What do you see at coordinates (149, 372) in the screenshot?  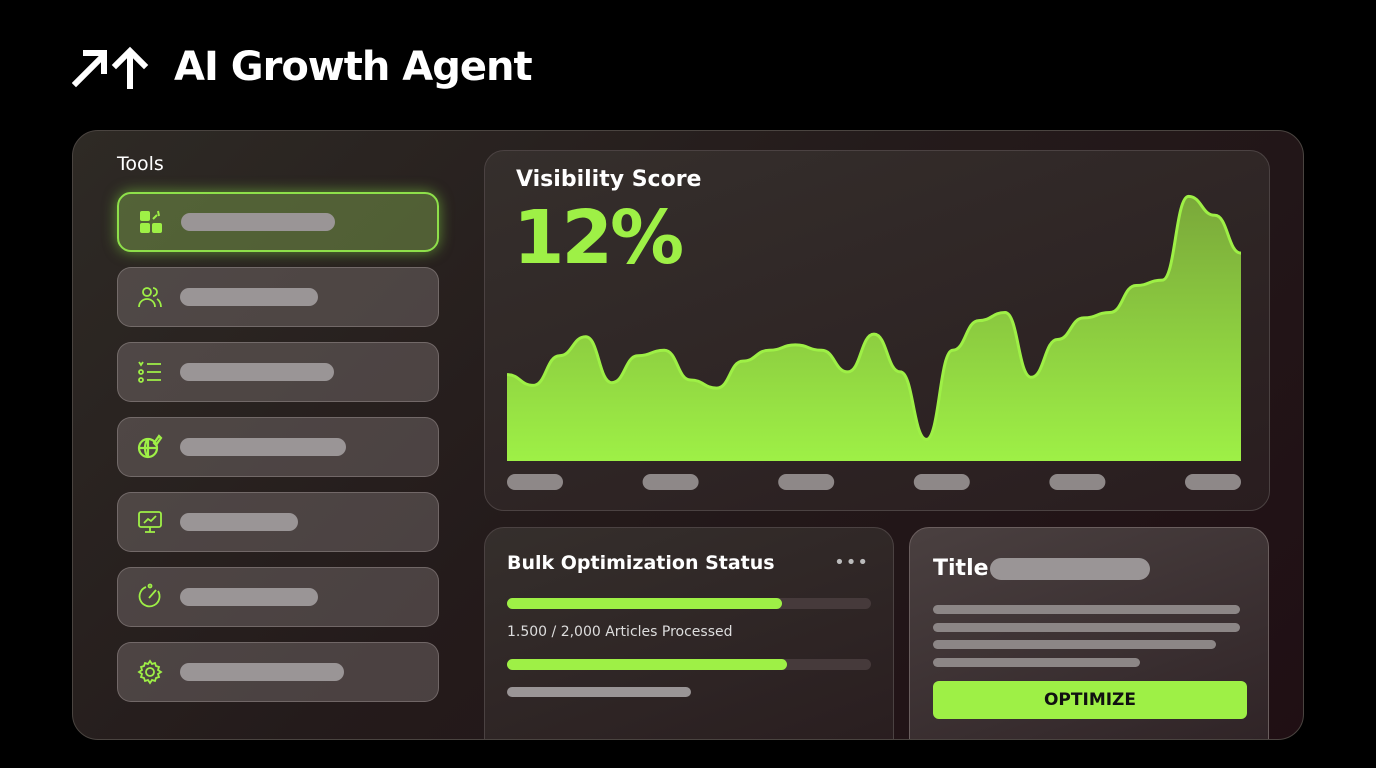 I see `list-icon` at bounding box center [149, 372].